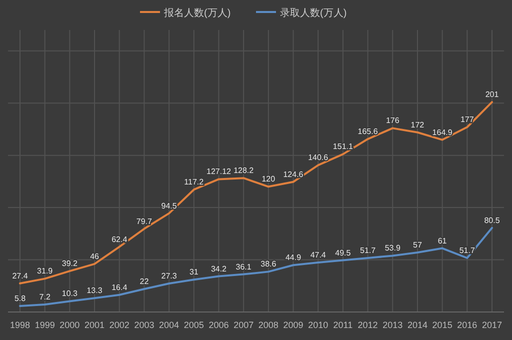 This screenshot has width=512, height=340. What do you see at coordinates (218, 325) in the screenshot?
I see `x-tick-label: 2006` at bounding box center [218, 325].